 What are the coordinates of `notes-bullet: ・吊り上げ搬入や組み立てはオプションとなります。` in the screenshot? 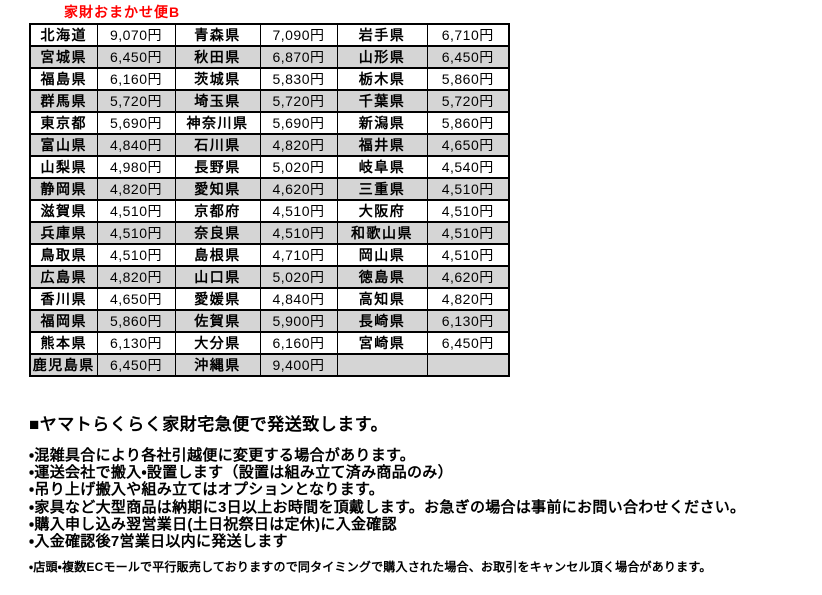 It's located at (207, 490).